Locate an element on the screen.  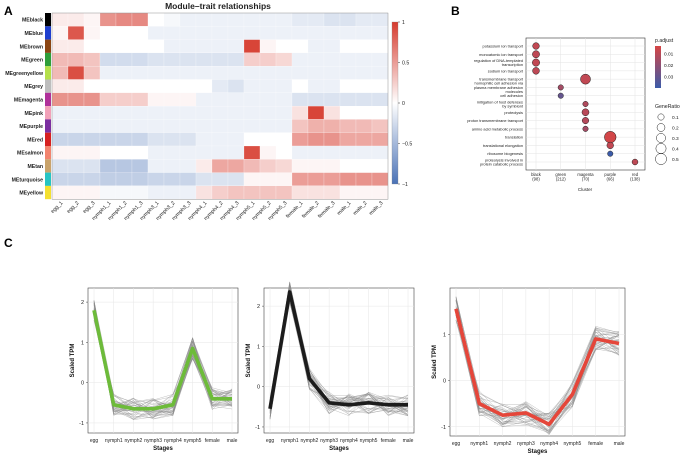
dotplot-term-label: mitigation of host defenses by symbiont is located at coordinates (500, 103).